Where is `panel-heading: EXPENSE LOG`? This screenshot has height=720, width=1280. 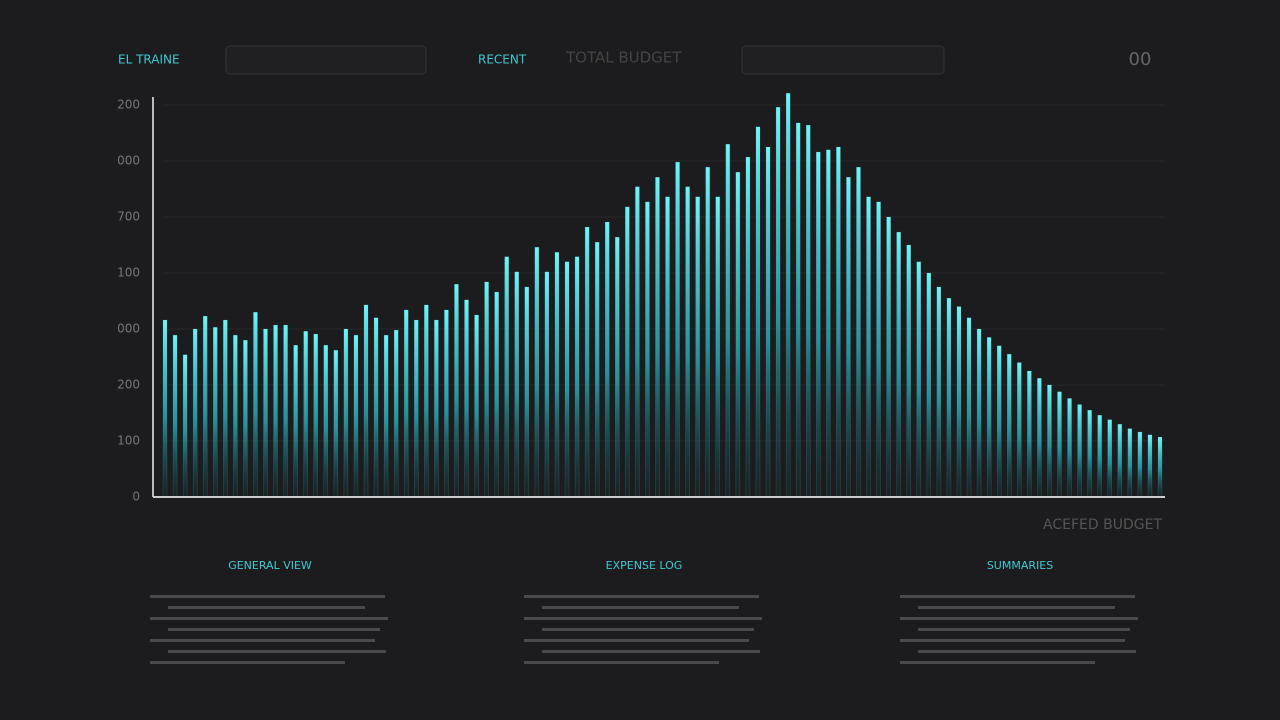
panel-heading: EXPENSE LOG is located at coordinates (644, 565).